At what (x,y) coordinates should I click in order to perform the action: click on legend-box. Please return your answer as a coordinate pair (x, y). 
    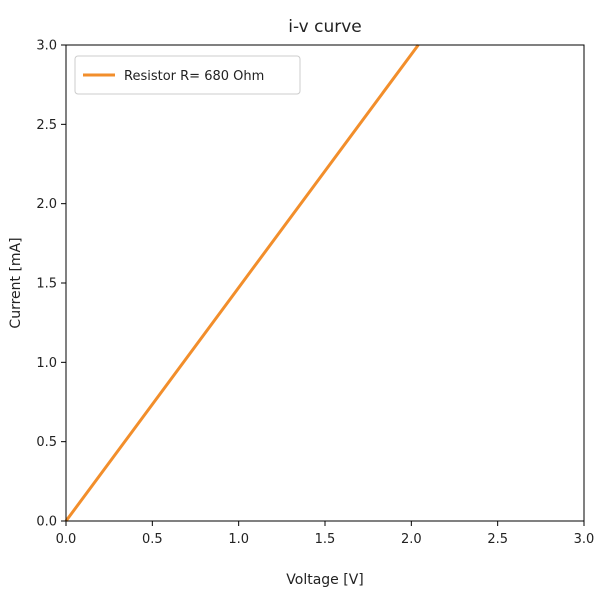
    Looking at the image, I should click on (187, 75).